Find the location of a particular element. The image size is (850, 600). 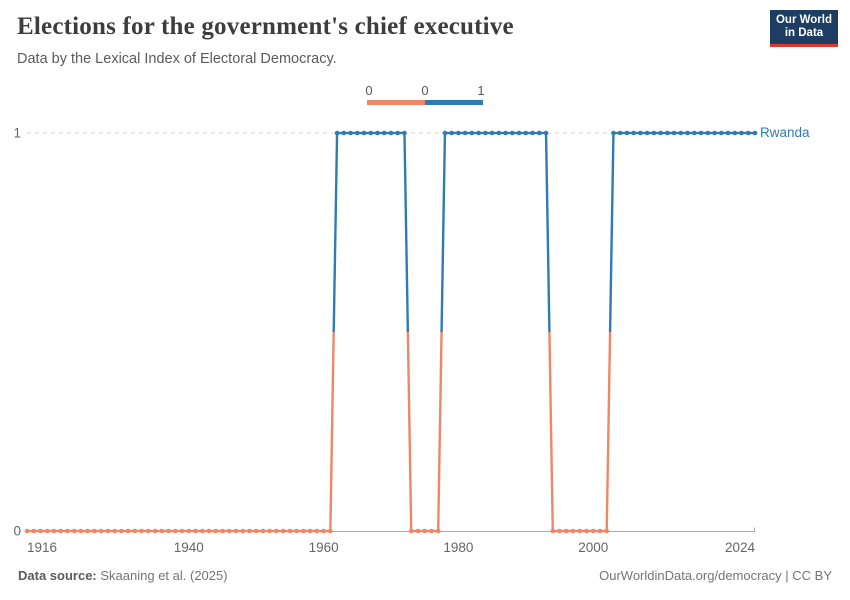

y-tick-label: 0 is located at coordinates (17, 531).